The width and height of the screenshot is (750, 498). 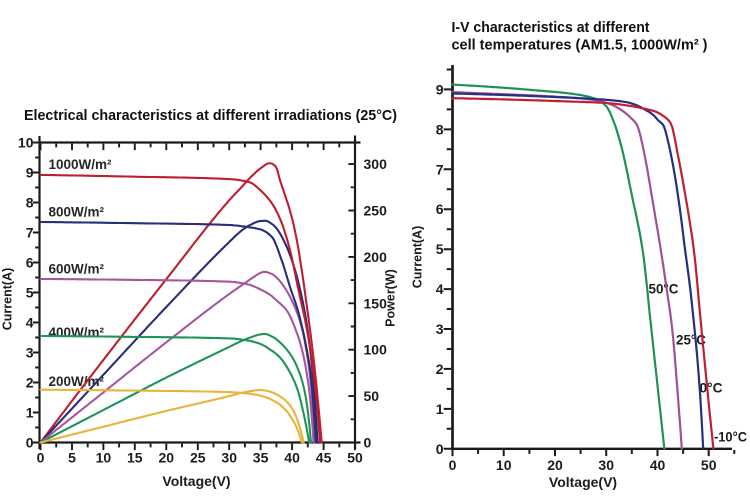 What do you see at coordinates (551, 27) in the screenshot?
I see `svg-text:I-V characteristics at differe: I-V characteristics at different` at bounding box center [551, 27].